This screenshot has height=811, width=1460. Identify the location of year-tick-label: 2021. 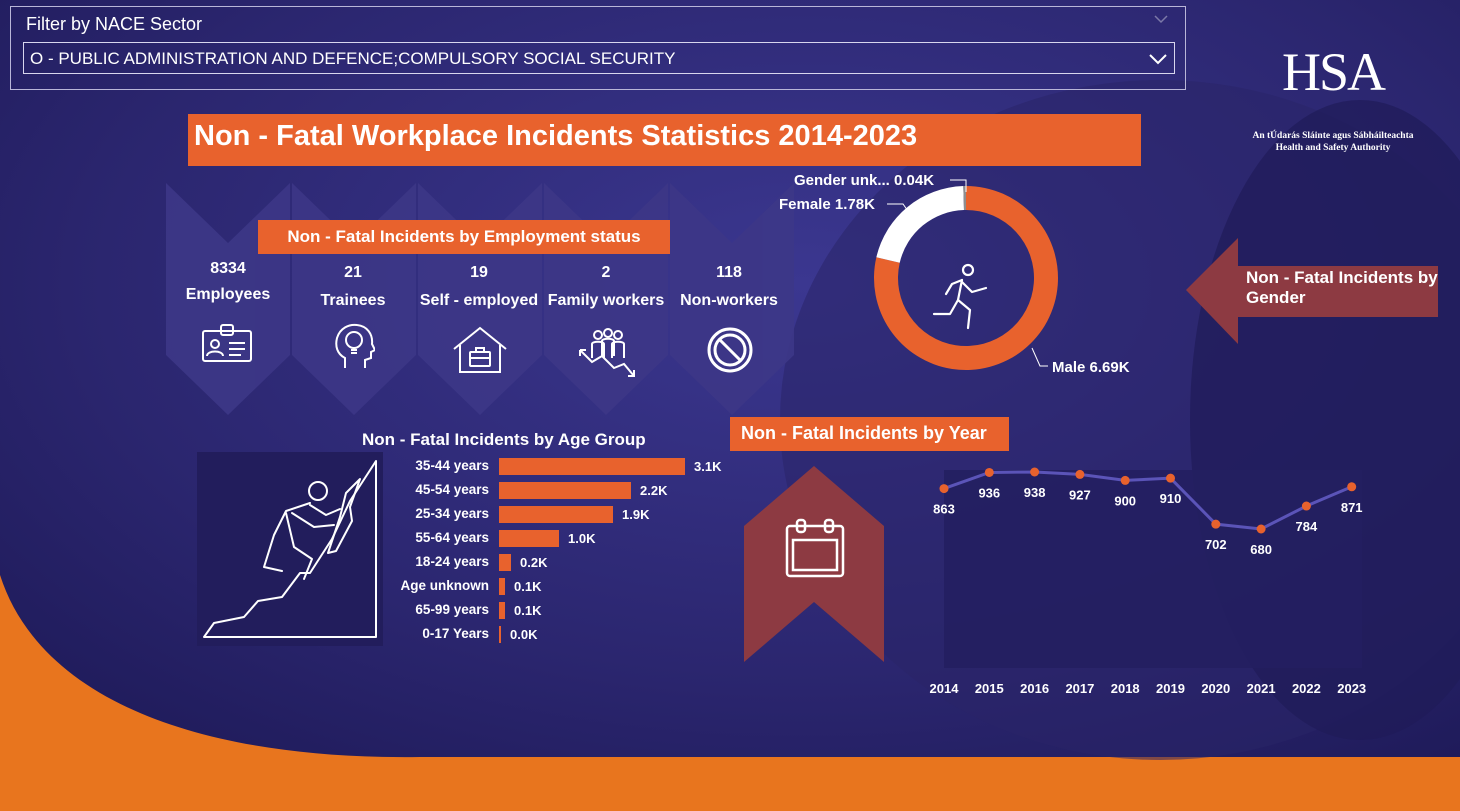
(1261, 688).